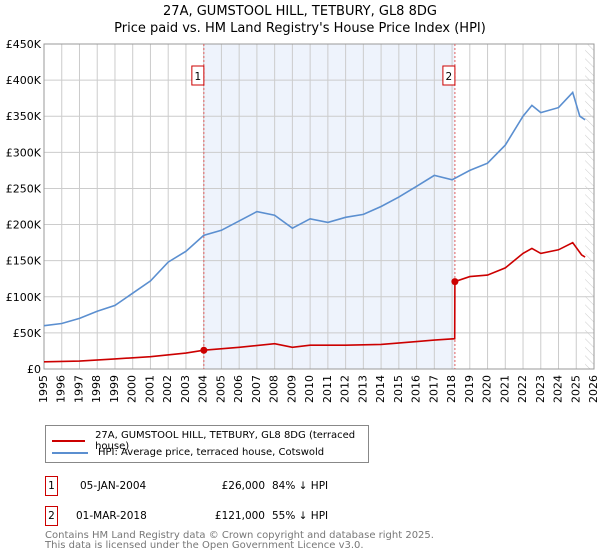 The width and height of the screenshot is (600, 560). What do you see at coordinates (274, 389) in the screenshot?
I see `x-tick-label: 2008` at bounding box center [274, 389].